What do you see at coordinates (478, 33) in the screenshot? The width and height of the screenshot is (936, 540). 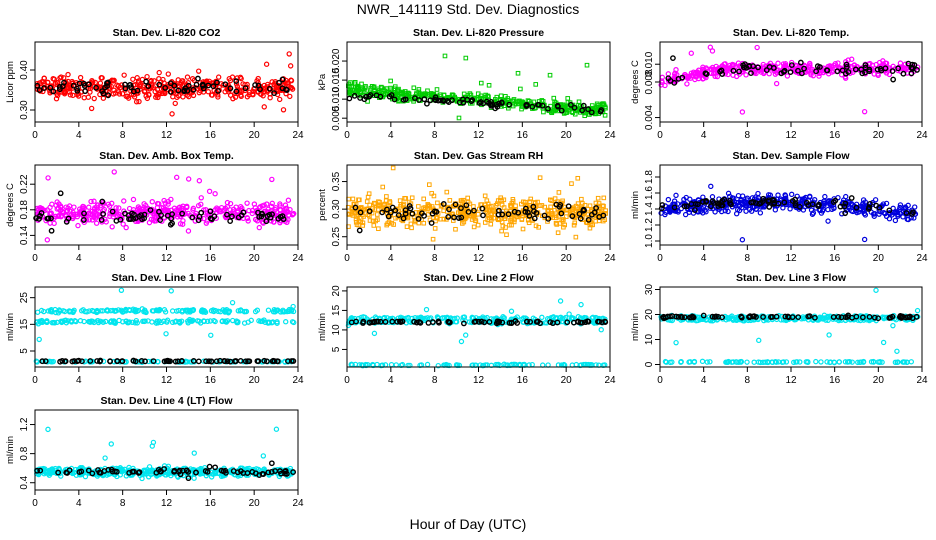 I see `panel-title: Stan. Dev. Li-820 Pressure` at bounding box center [478, 33].